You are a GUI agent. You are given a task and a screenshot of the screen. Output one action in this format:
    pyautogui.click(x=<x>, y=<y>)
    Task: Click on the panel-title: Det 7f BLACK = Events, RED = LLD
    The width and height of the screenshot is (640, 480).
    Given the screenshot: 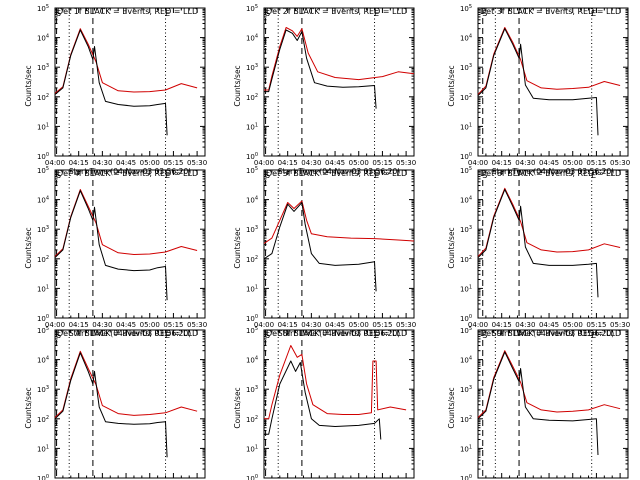 What is the action you would take?
    pyautogui.click(x=127, y=333)
    